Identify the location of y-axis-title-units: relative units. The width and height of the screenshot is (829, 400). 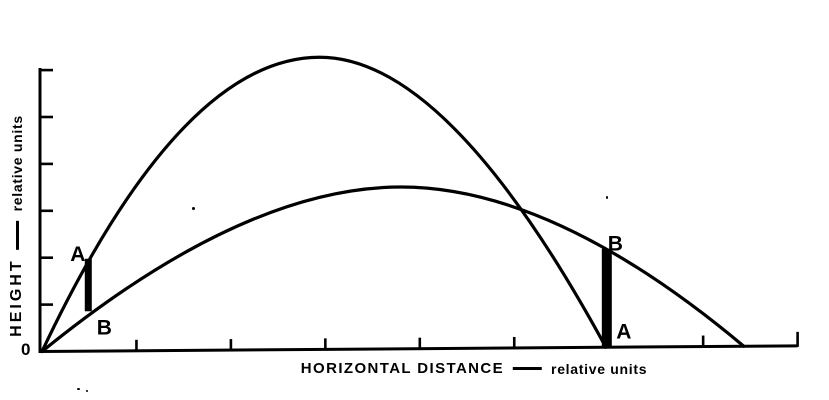
(17, 163).